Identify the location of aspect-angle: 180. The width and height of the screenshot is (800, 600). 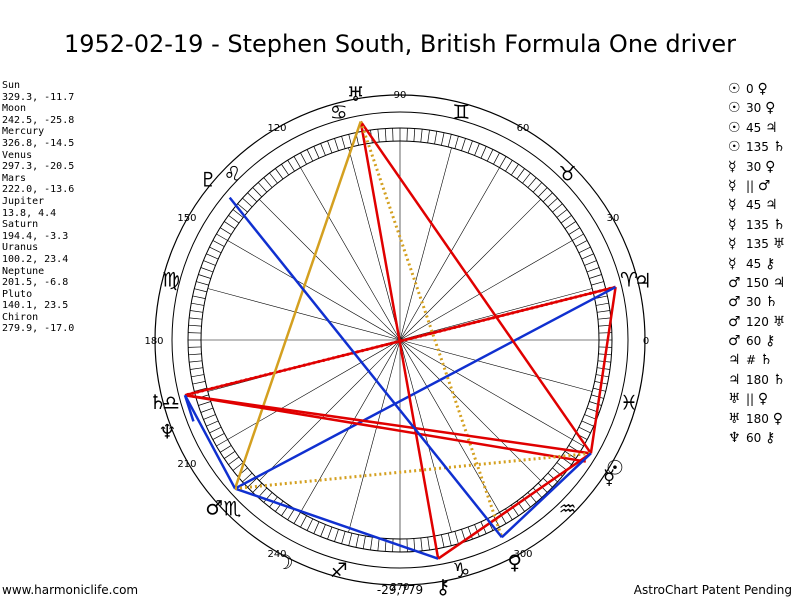
(759, 418).